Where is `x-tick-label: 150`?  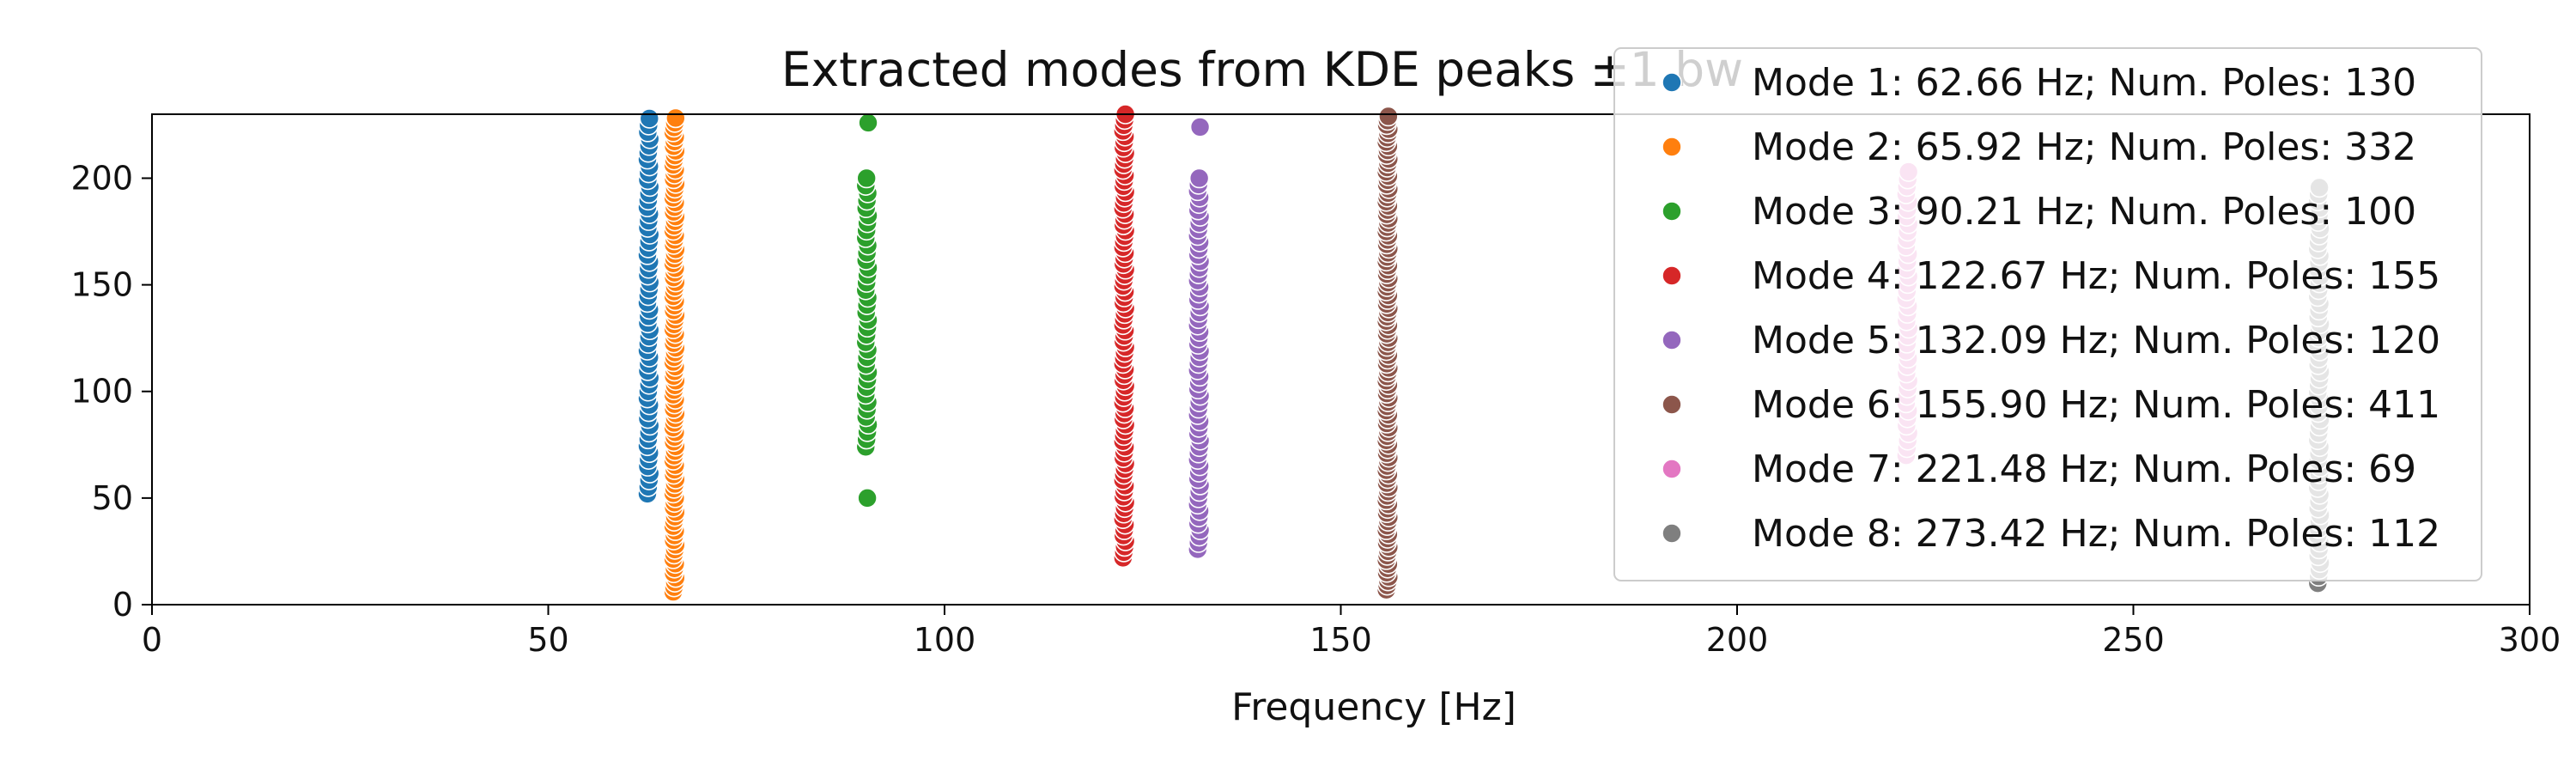 x-tick-label: 150 is located at coordinates (1341, 640).